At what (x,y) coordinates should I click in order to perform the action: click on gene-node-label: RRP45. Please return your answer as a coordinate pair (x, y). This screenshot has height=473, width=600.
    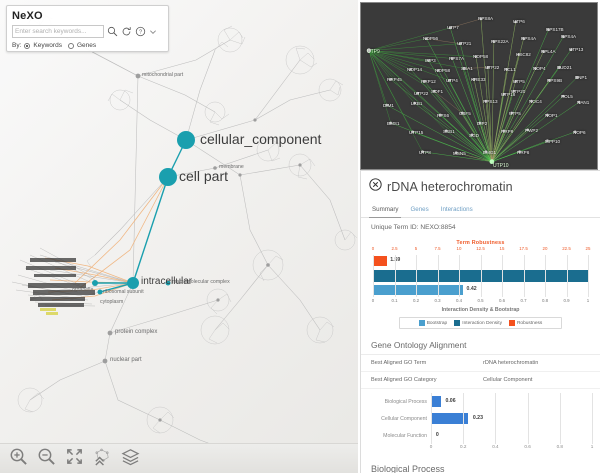
    Looking at the image, I should click on (394, 79).